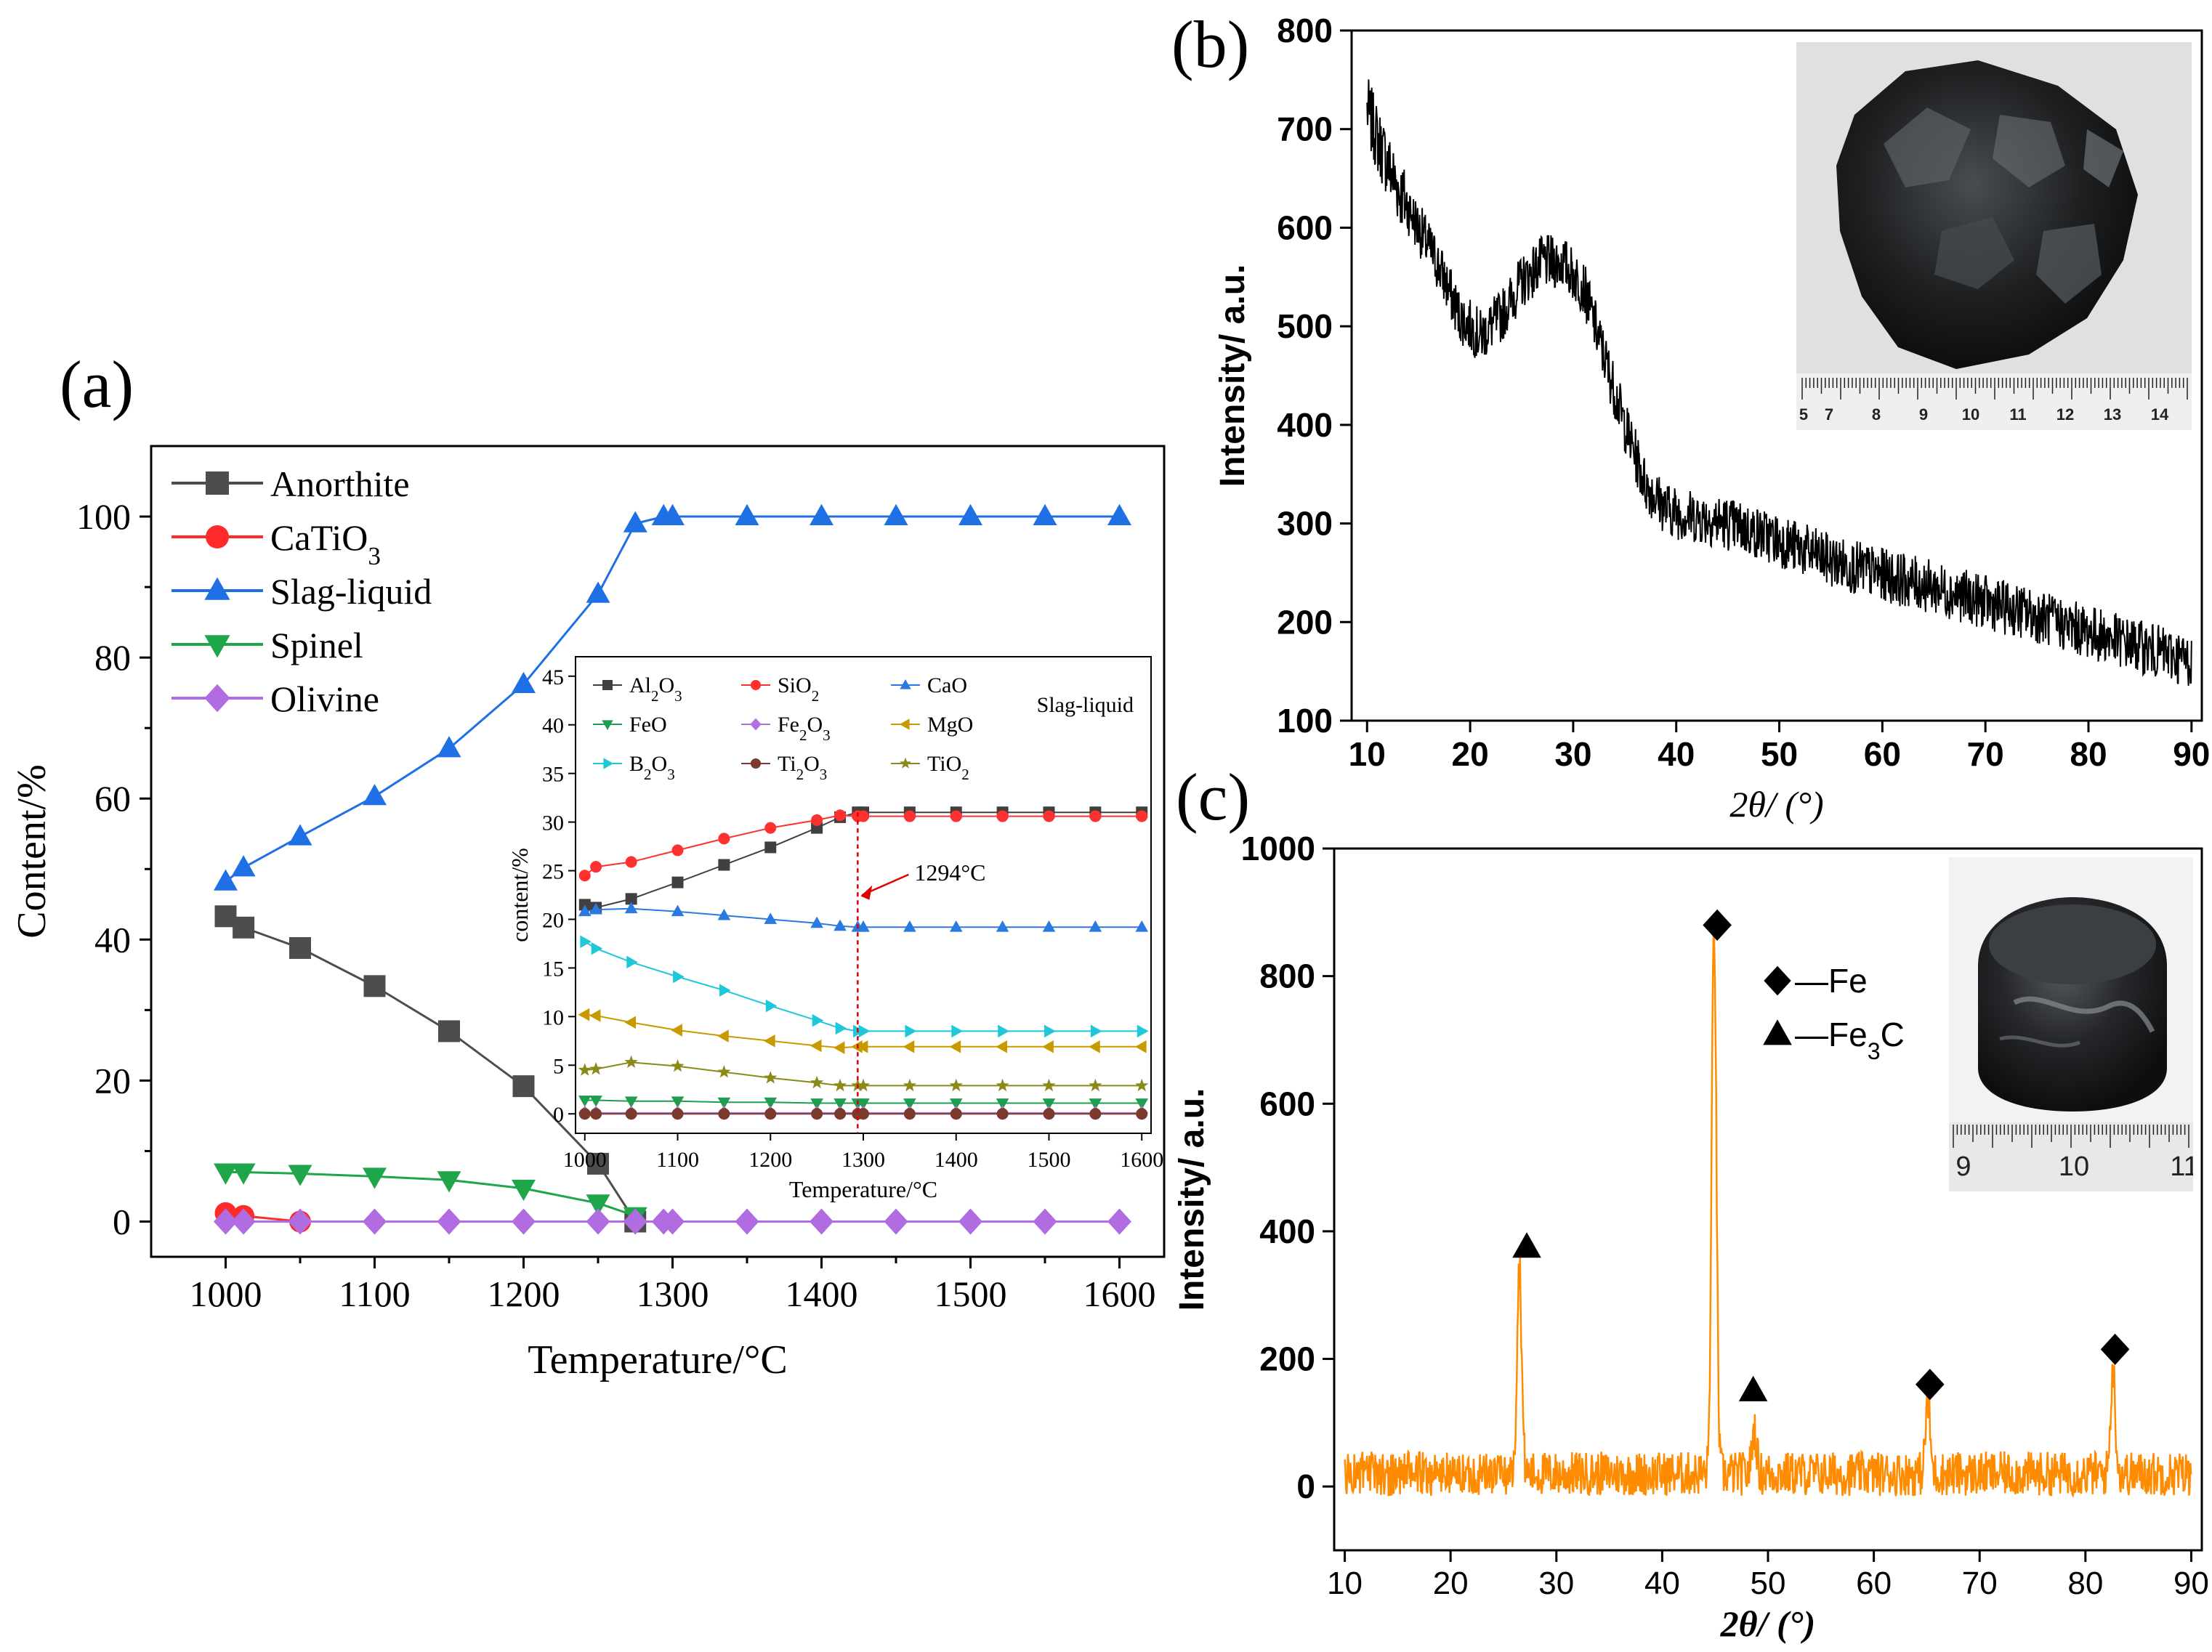  What do you see at coordinates (351, 591) in the screenshot?
I see `legend-label: Slag-liquid` at bounding box center [351, 591].